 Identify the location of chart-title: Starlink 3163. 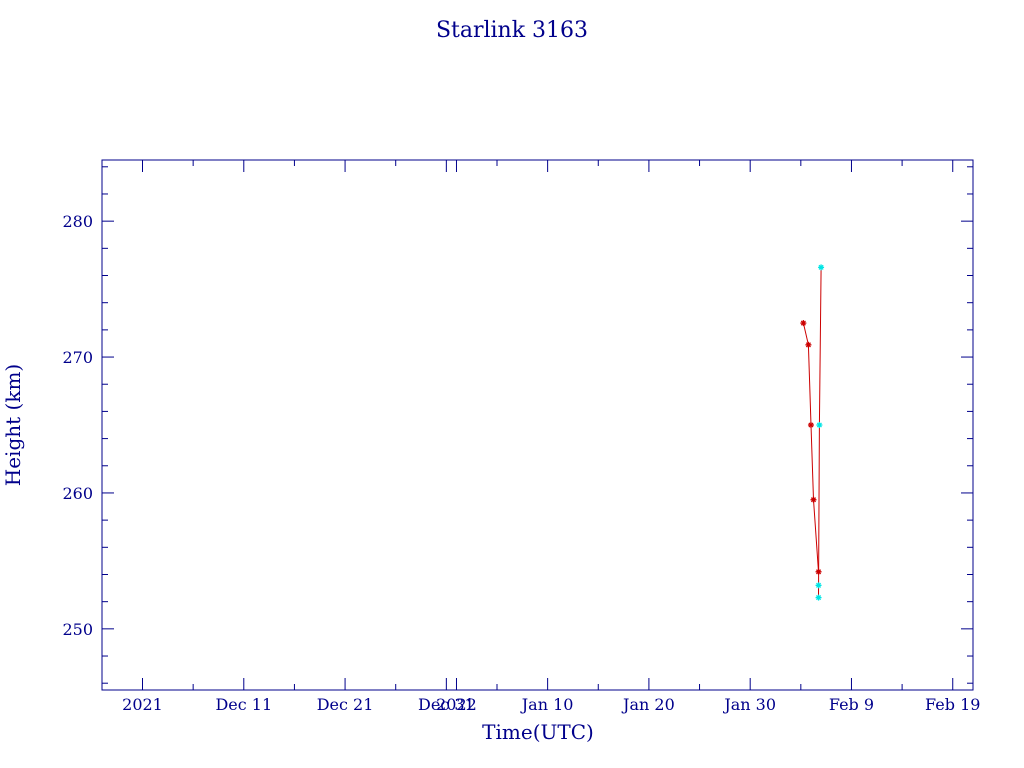
(512, 30).